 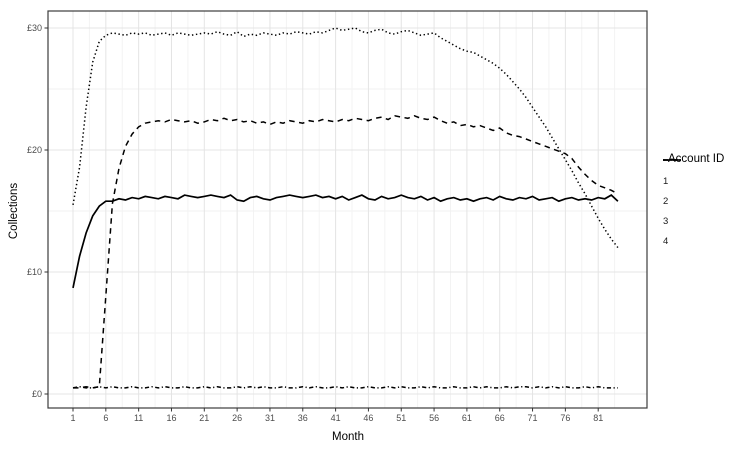 I want to click on x-tick-label: 21, so click(x=204, y=418).